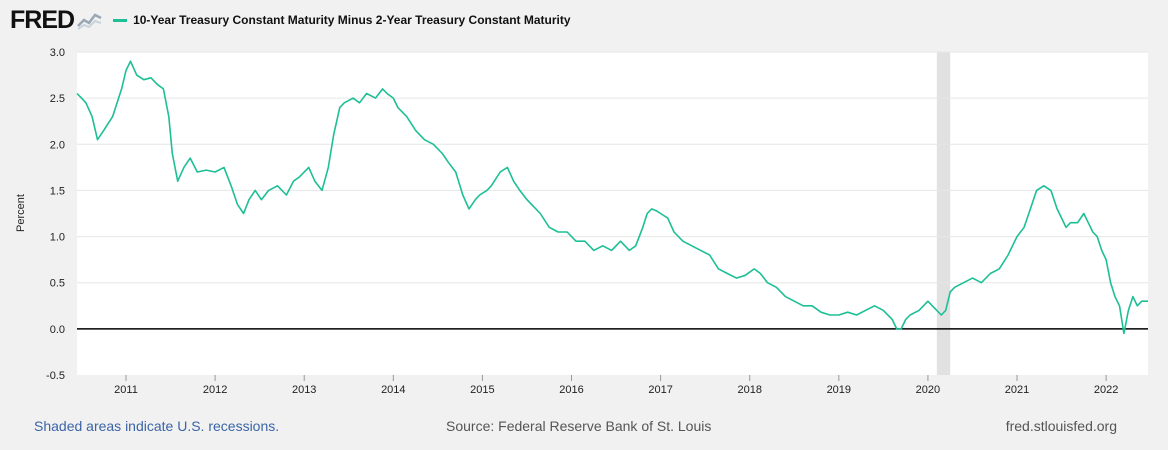  What do you see at coordinates (57, 238) in the screenshot?
I see `y-tick-label: 1.0` at bounding box center [57, 238].